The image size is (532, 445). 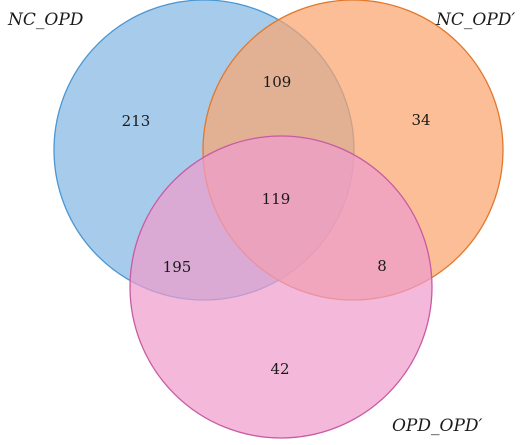 What do you see at coordinates (279, 369) in the screenshot?
I see `count-opd-opd-prime-only: 42` at bounding box center [279, 369].